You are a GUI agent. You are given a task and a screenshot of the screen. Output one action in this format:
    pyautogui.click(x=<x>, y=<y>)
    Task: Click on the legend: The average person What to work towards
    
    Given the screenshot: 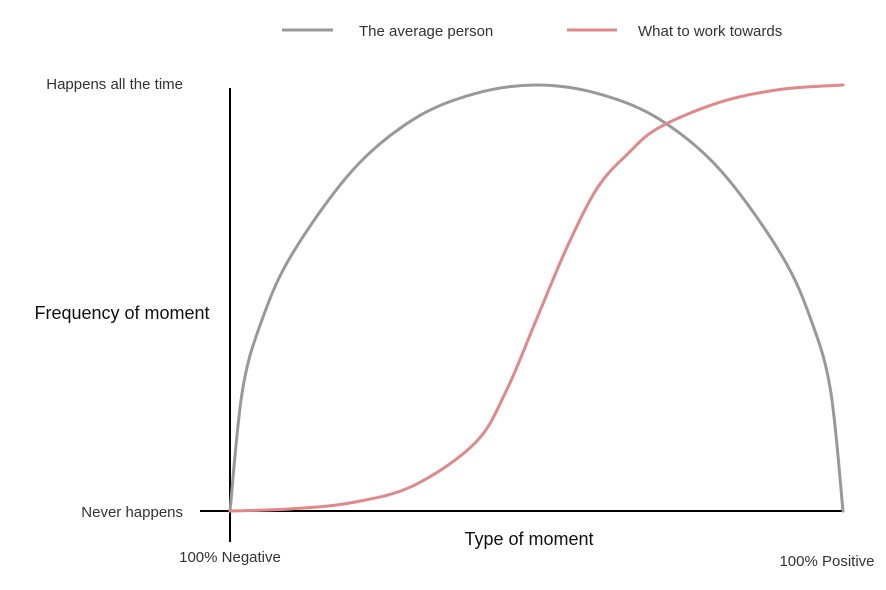 What is the action you would take?
    pyautogui.click(x=532, y=31)
    